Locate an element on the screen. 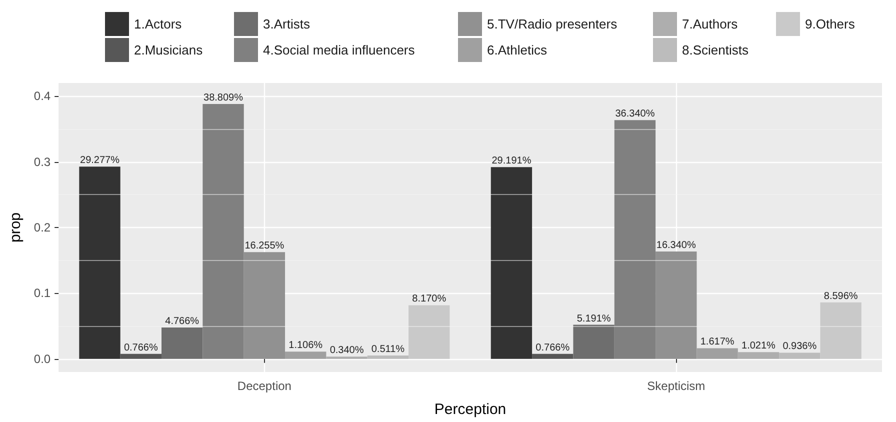 The height and width of the screenshot is (422, 896). data-label: 0.340% is located at coordinates (347, 350).